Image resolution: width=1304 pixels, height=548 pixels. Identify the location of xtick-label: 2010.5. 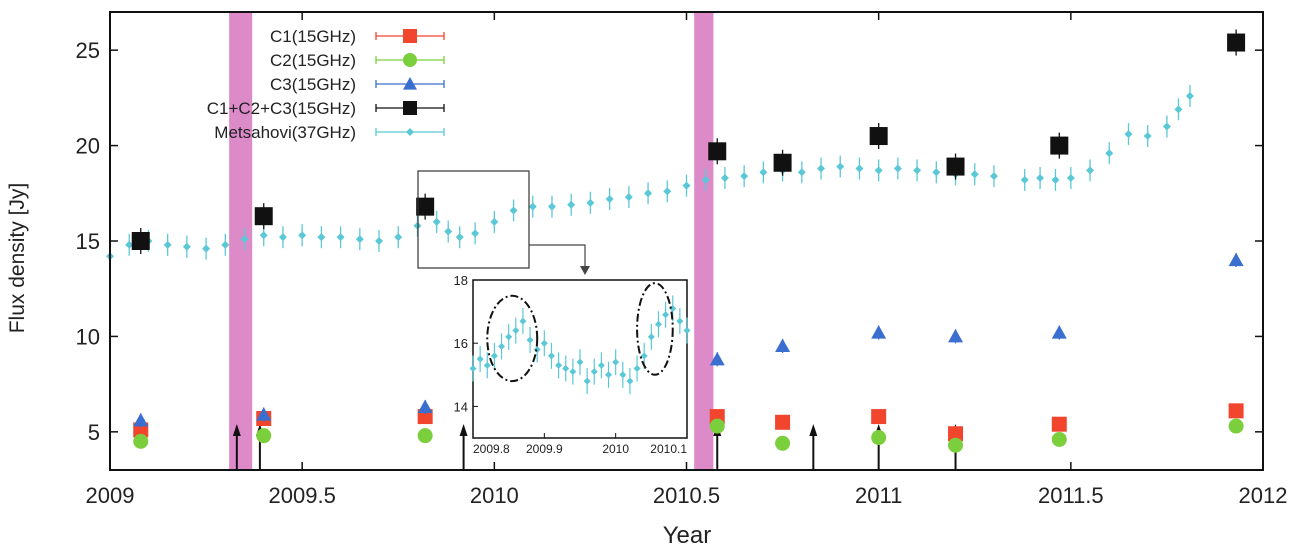
(686, 495).